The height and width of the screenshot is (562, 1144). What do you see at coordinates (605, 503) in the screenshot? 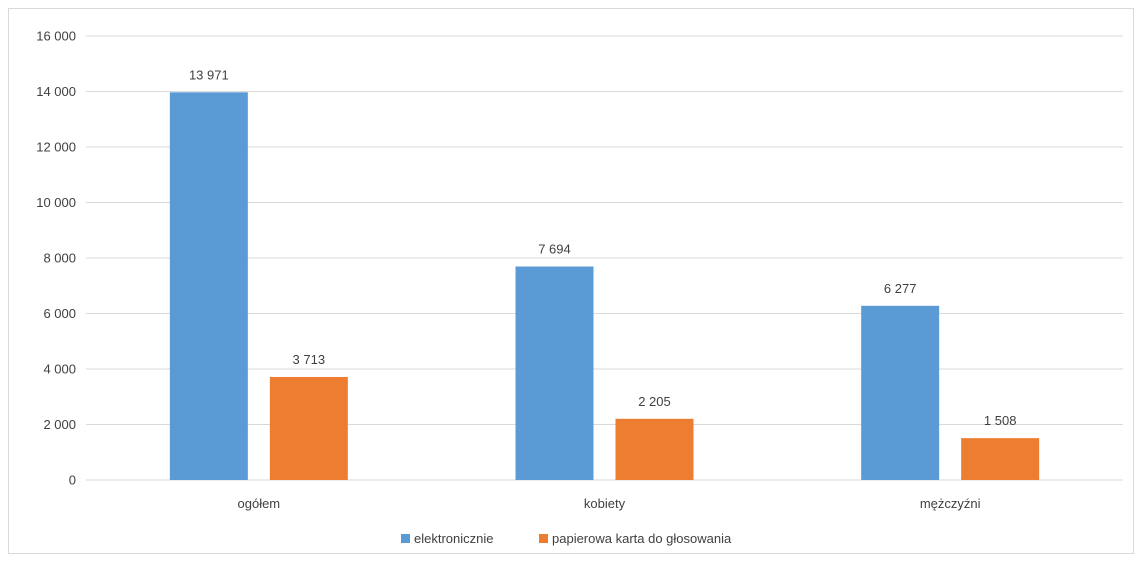
I see `category-label: kobiety` at bounding box center [605, 503].